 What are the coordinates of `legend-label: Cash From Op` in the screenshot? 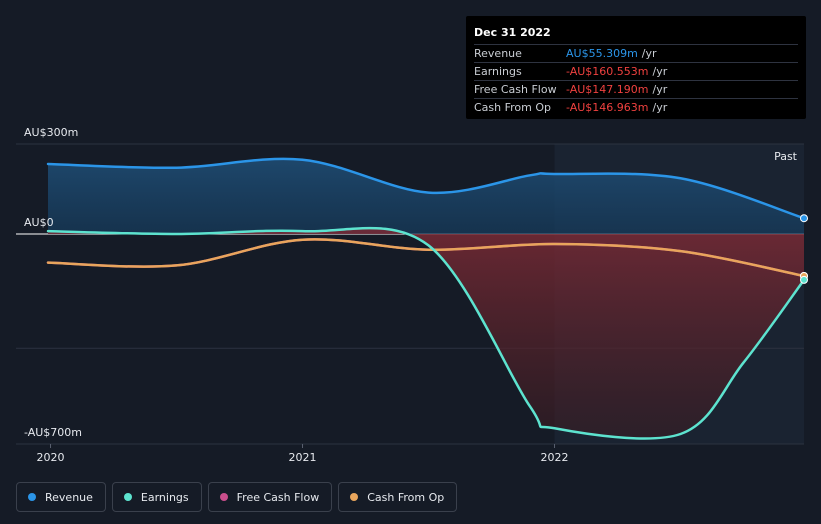 It's located at (406, 497).